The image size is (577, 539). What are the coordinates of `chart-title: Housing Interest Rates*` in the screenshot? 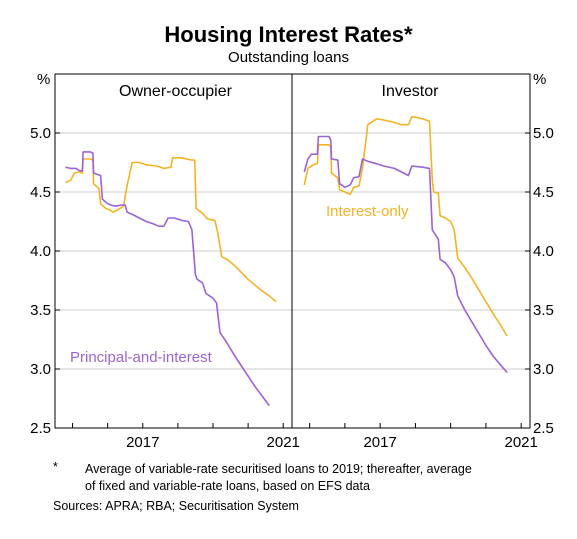 It's located at (288, 34).